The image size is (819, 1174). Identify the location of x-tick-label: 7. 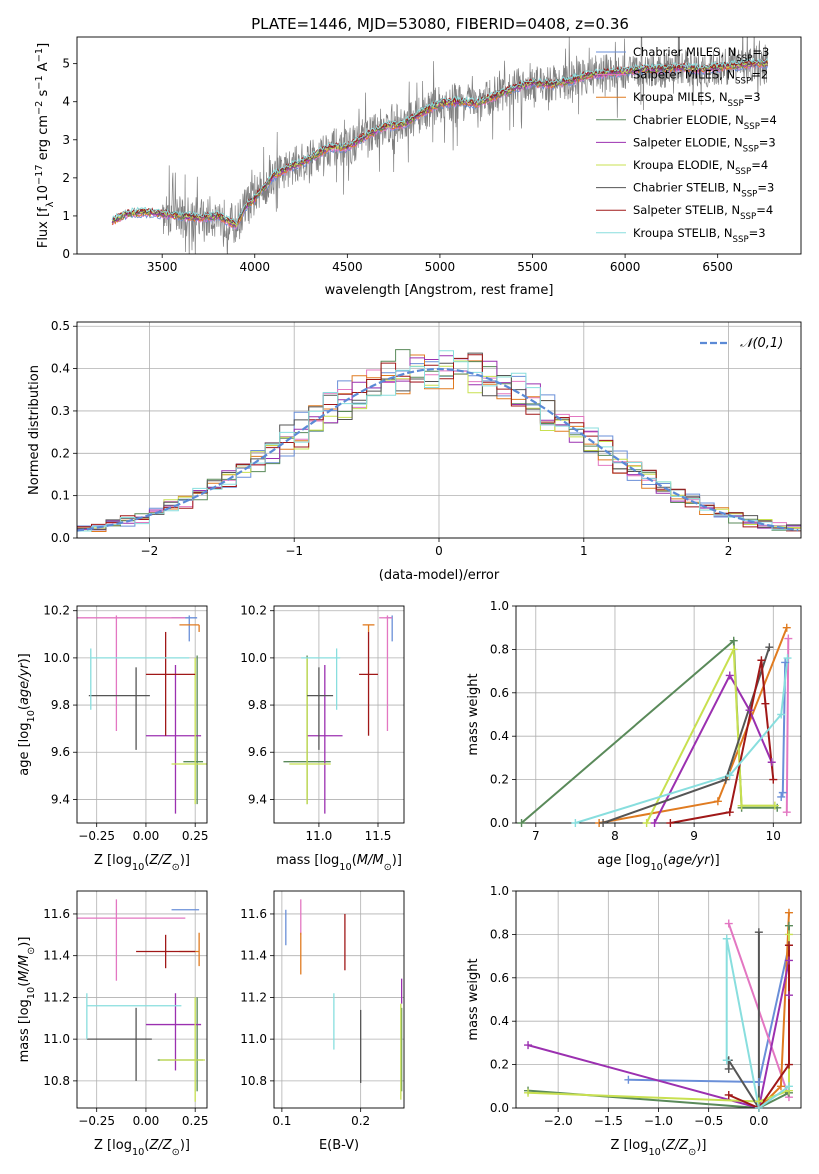
(536, 836).